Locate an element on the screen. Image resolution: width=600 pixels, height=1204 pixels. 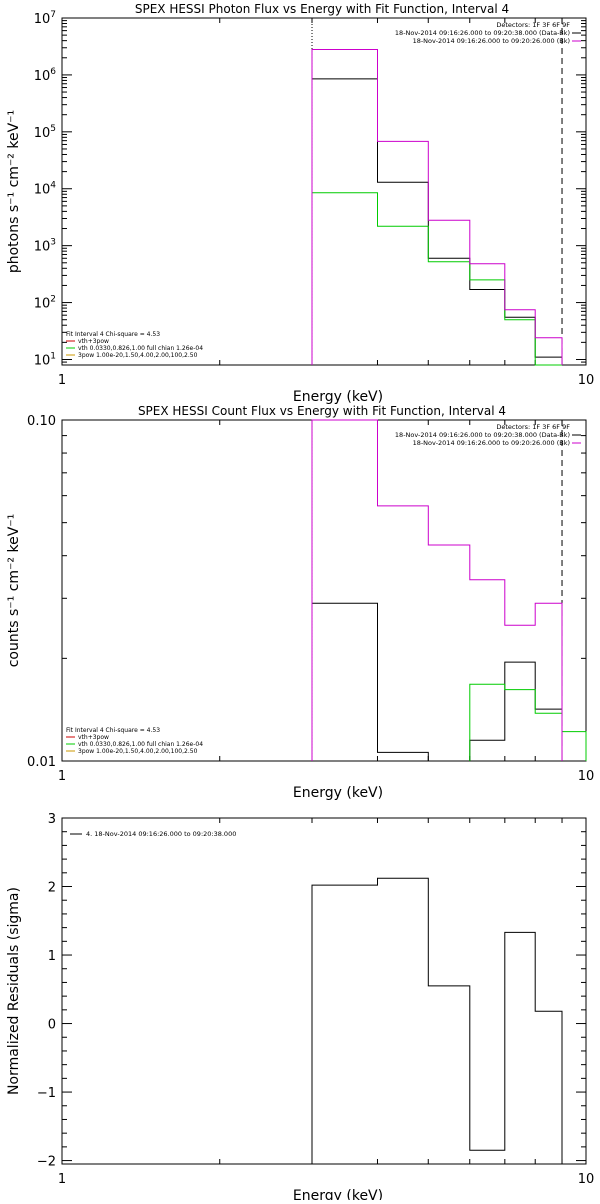
y-tick-label: 3 is located at coordinates (52, 819).